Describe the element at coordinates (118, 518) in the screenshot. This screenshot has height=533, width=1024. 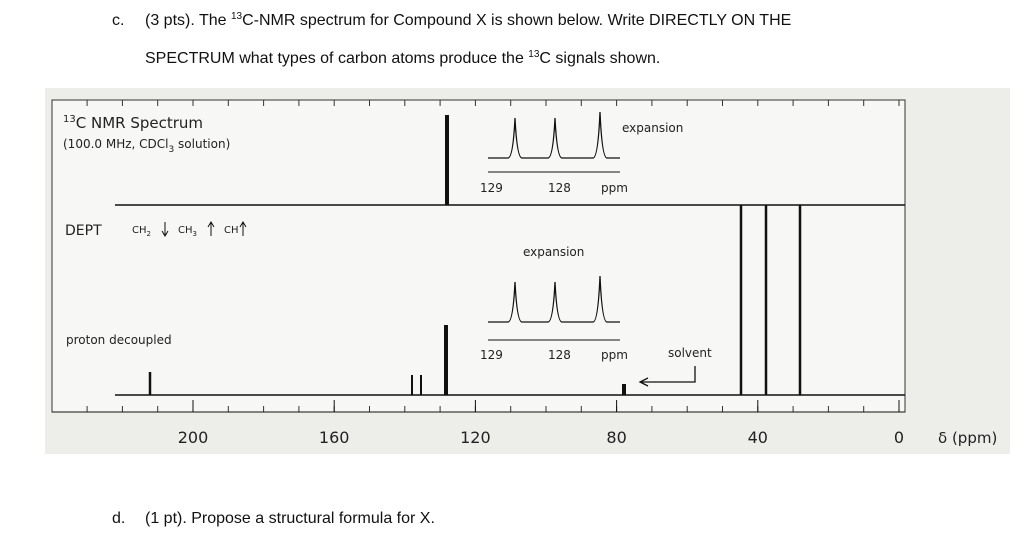
I see `question-d-label: d.` at that location.